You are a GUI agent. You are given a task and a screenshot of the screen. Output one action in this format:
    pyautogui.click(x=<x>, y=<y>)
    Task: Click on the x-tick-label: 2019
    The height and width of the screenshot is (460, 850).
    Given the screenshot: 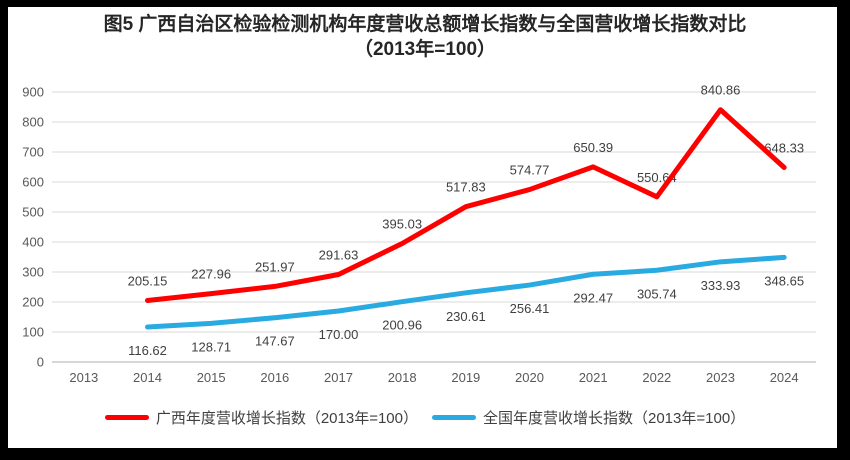 What is the action you would take?
    pyautogui.click(x=465, y=377)
    